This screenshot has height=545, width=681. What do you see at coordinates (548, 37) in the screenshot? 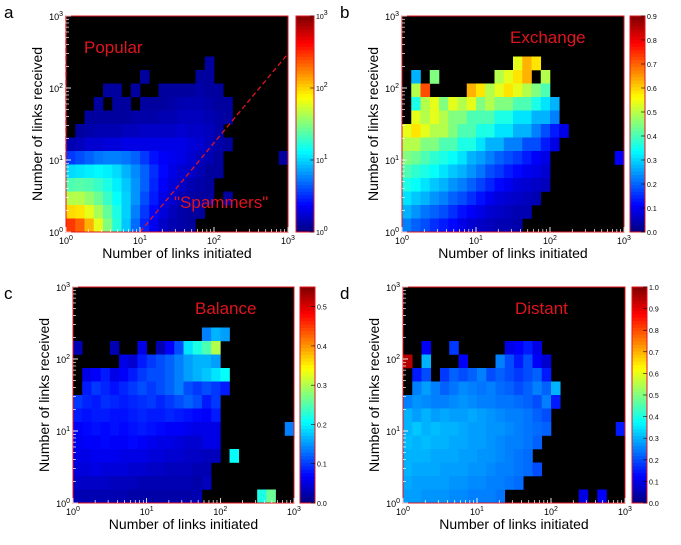
I see `annotation-label: Exchange` at bounding box center [548, 37].